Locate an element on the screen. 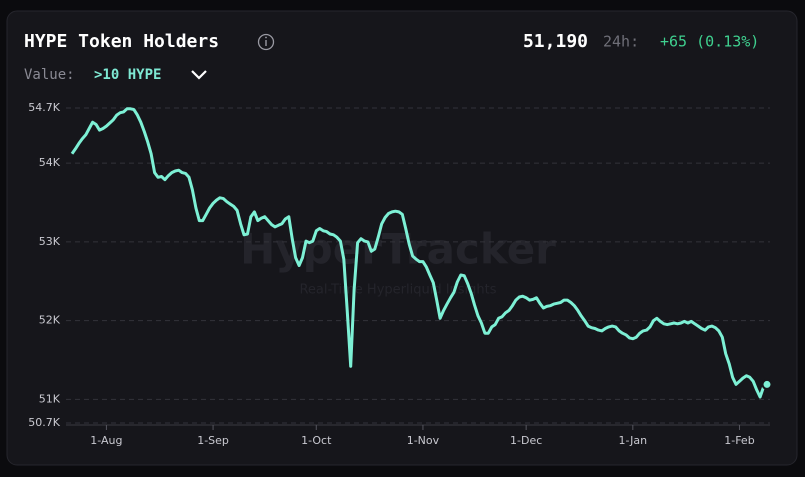  y-tick-label: 52K is located at coordinates (50, 320).